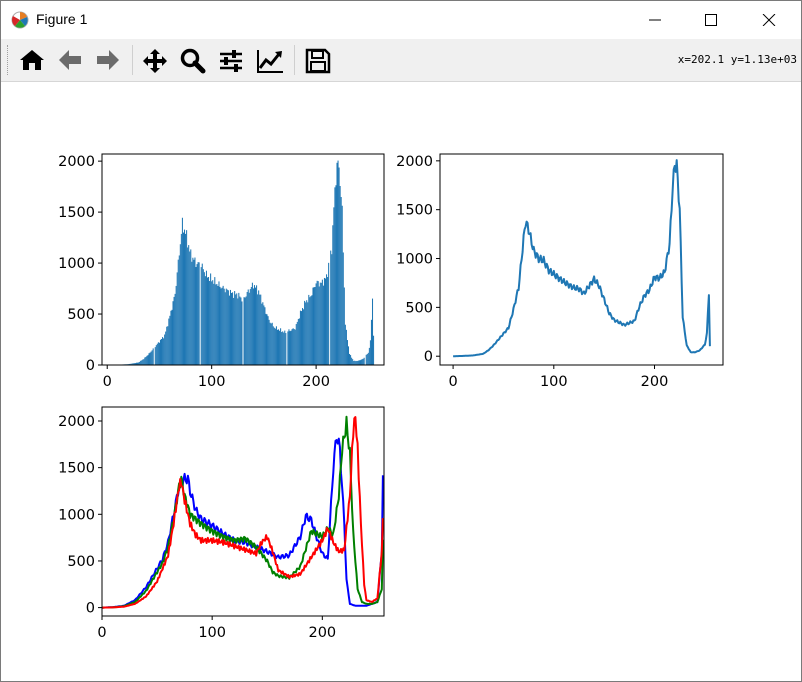 The height and width of the screenshot is (682, 802). What do you see at coordinates (737, 59) in the screenshot?
I see `cursor-coordinates: x=202.1 y=1.13e+03` at bounding box center [737, 59].